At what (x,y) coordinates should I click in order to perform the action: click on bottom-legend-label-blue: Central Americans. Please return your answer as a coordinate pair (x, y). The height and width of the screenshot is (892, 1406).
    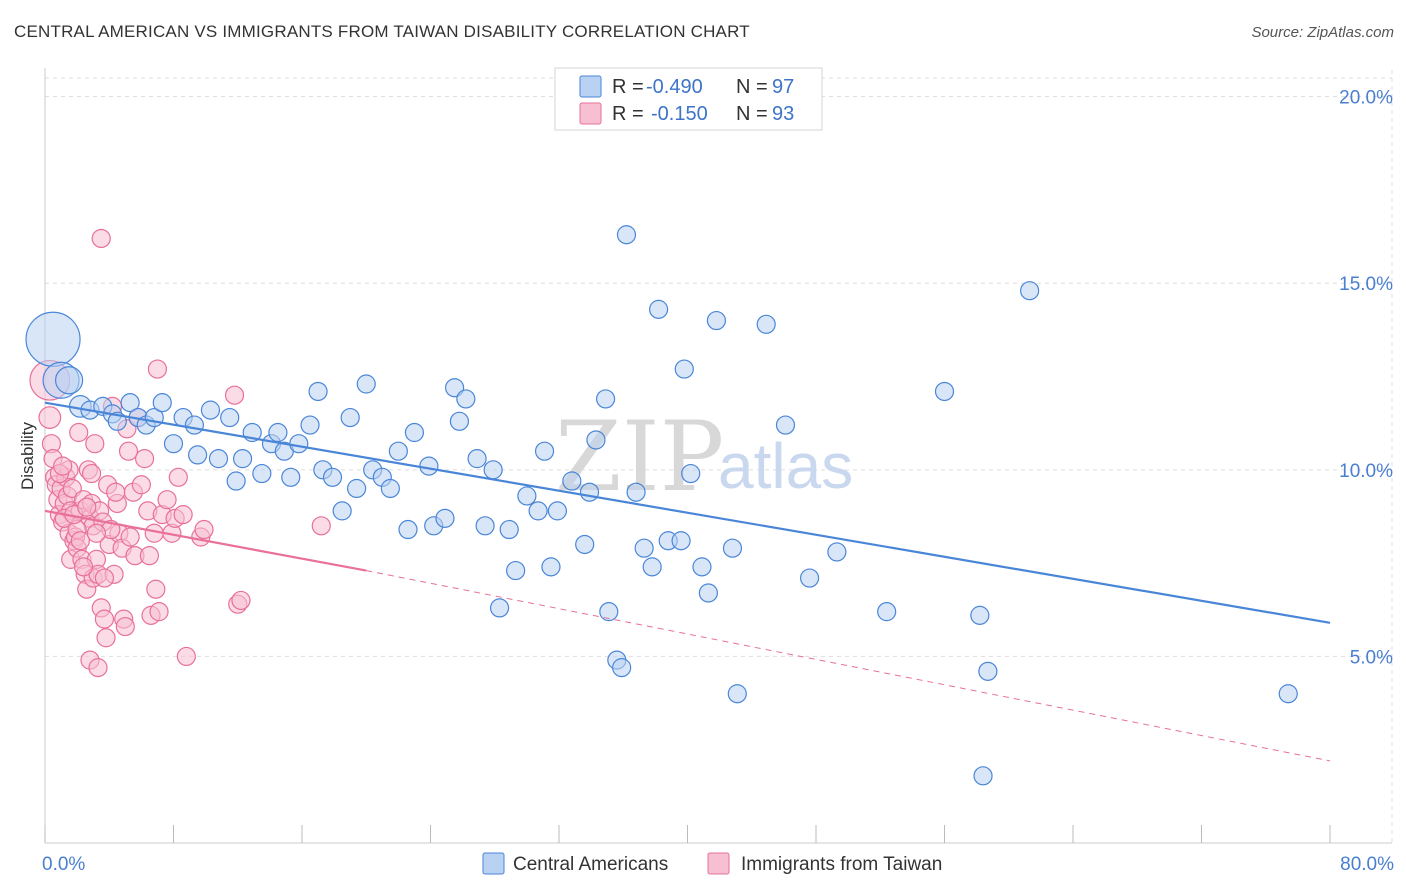
    Looking at the image, I should click on (590, 864).